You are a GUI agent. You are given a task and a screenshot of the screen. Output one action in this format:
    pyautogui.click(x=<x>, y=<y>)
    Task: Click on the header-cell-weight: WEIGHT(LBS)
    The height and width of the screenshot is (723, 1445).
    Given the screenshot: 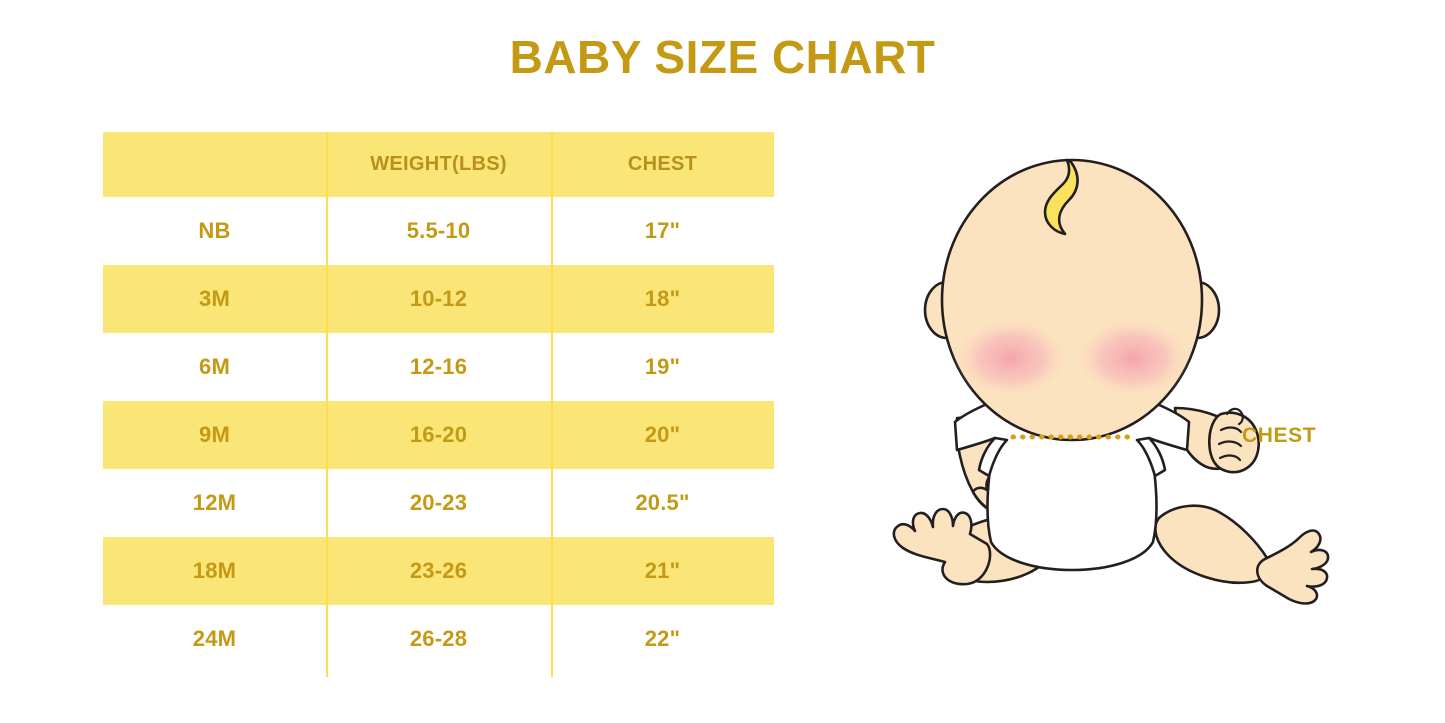 What is the action you would take?
    pyautogui.click(x=438, y=164)
    